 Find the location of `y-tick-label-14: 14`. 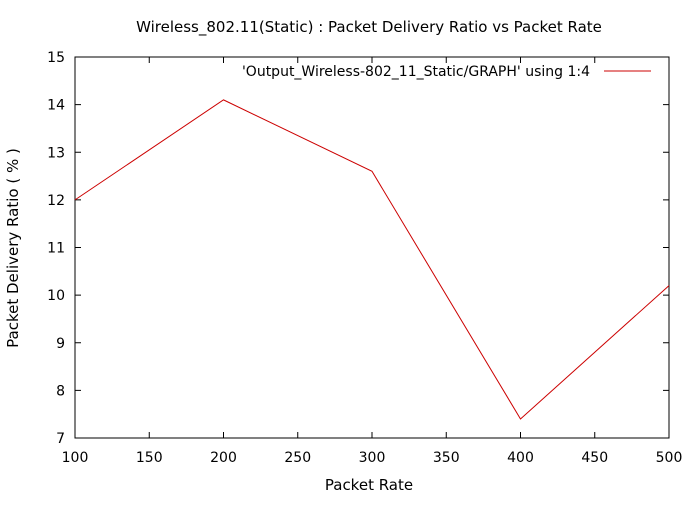

y-tick-label-14: 14 is located at coordinates (56, 106).